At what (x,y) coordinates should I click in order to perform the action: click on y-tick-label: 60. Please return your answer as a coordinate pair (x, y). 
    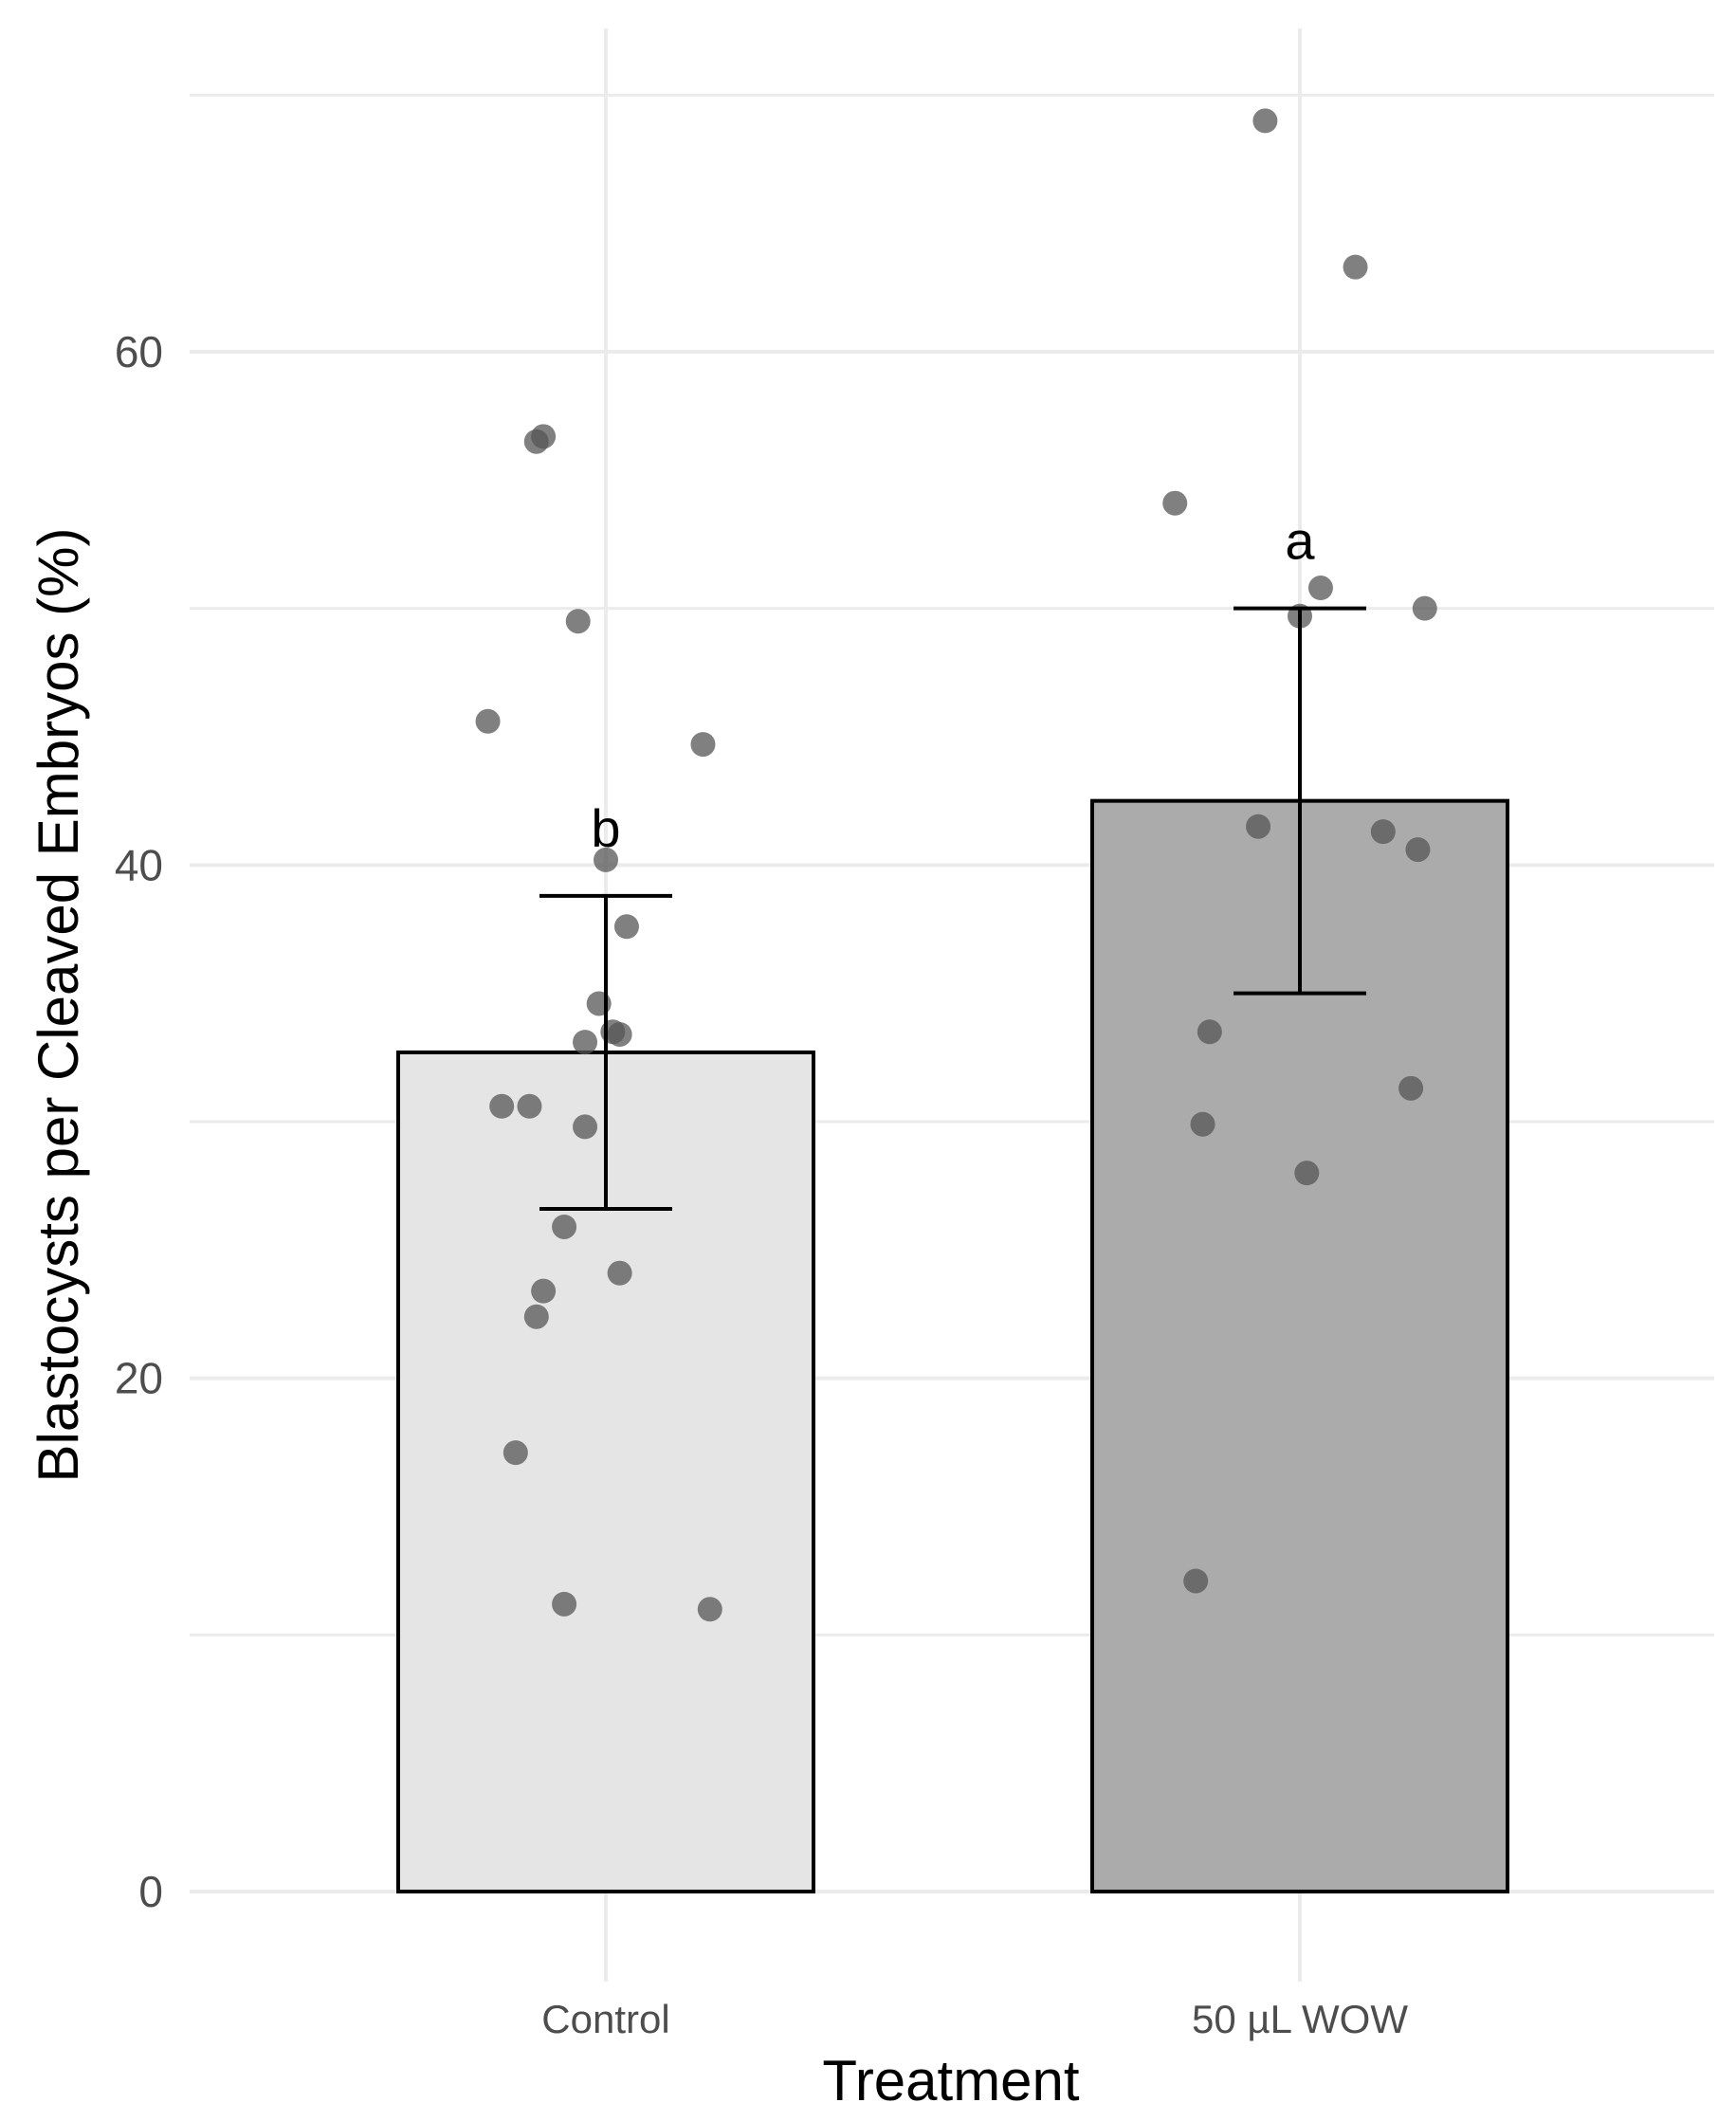
    Looking at the image, I should click on (139, 351).